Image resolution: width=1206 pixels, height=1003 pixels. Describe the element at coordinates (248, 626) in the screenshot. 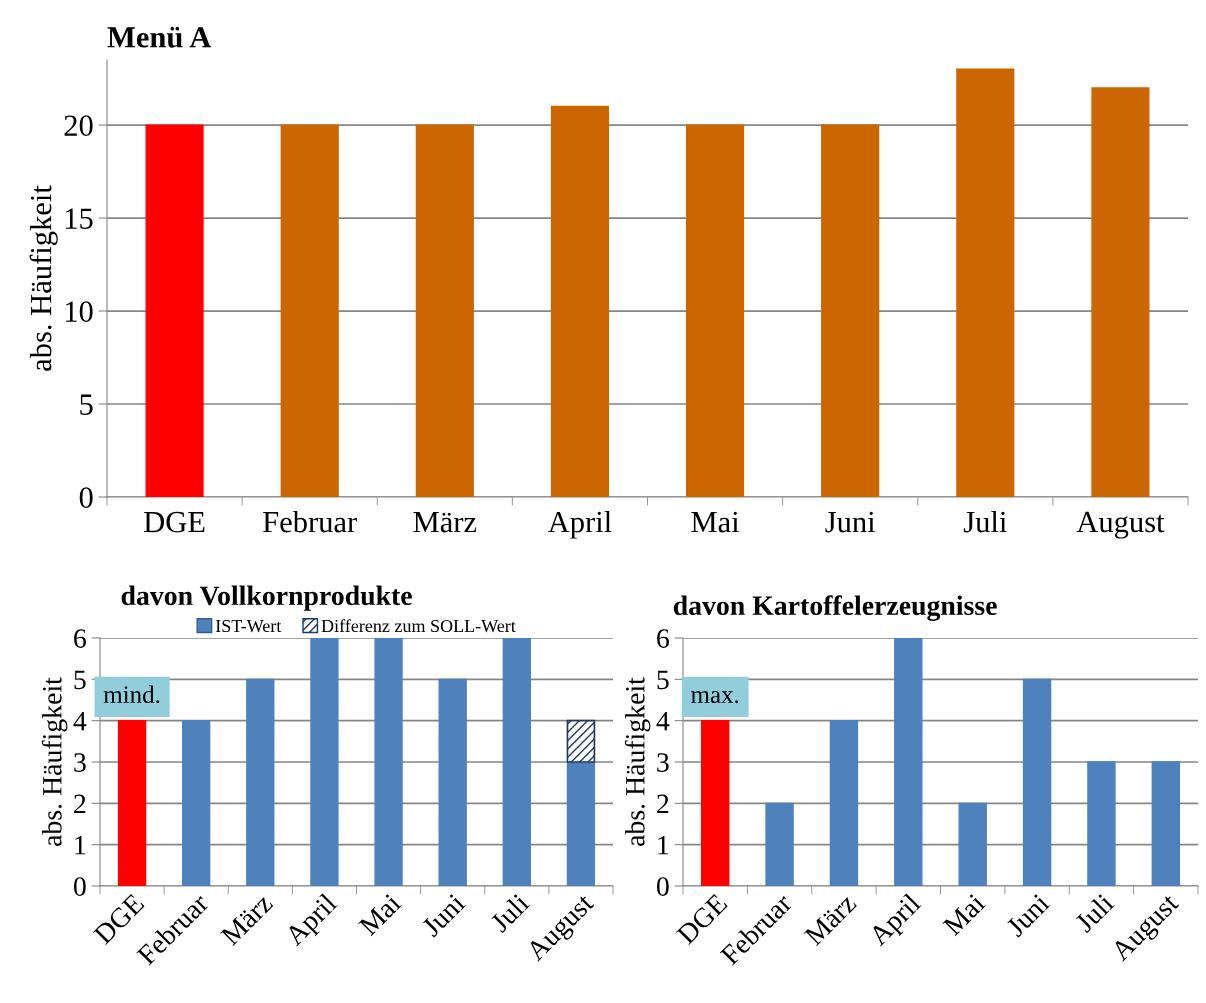

I see `legend-label: IST-Wert` at that location.